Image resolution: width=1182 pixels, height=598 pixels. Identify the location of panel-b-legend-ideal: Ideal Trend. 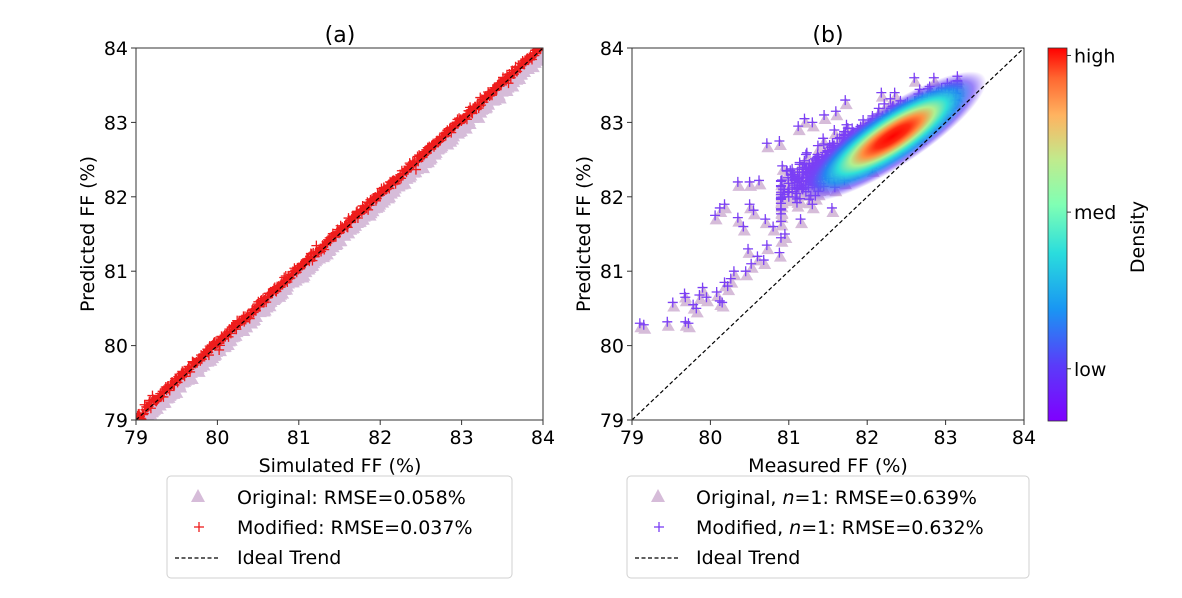
(748, 558).